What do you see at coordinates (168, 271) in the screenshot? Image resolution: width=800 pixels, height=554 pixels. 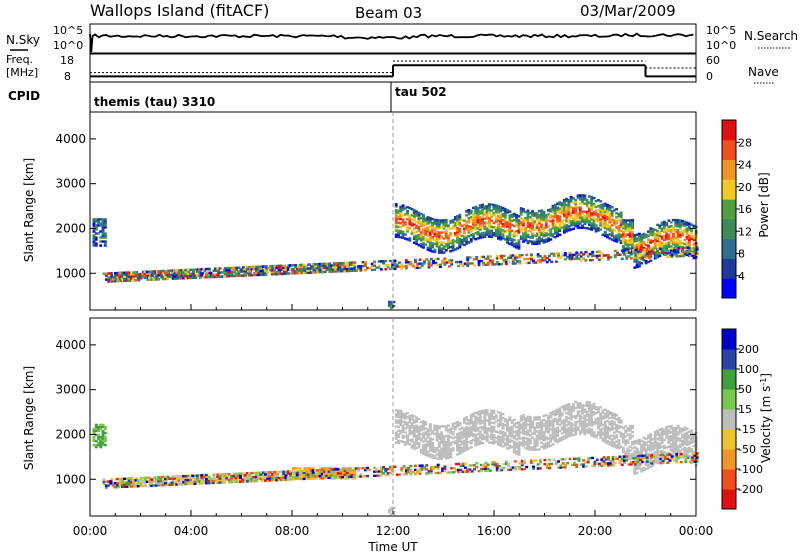 I see `power-echo-cell-2098` at bounding box center [168, 271].